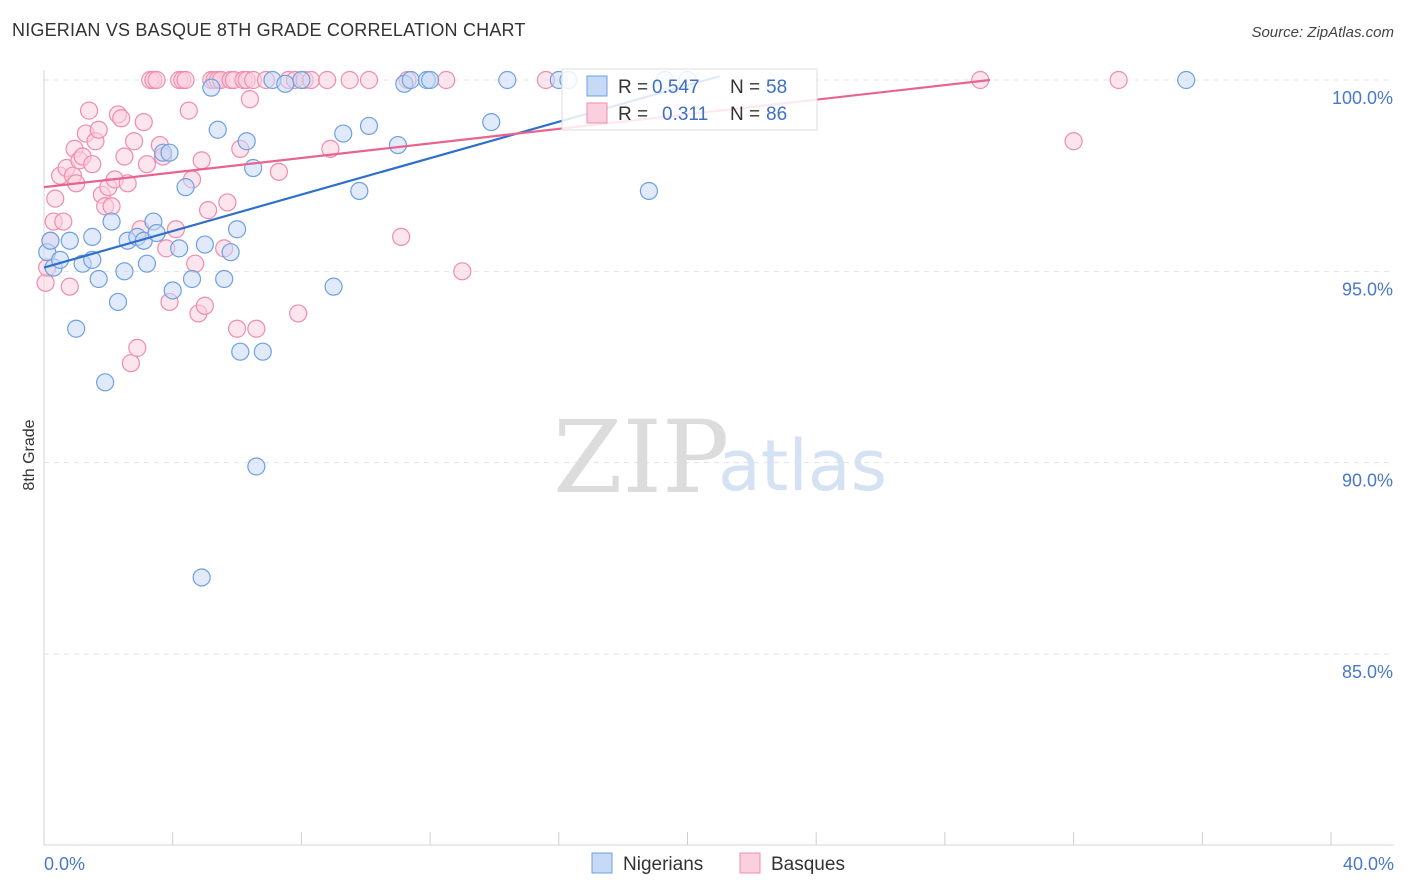 The height and width of the screenshot is (892, 1406). I want to click on watermark-atlas: atlas, so click(802, 466).